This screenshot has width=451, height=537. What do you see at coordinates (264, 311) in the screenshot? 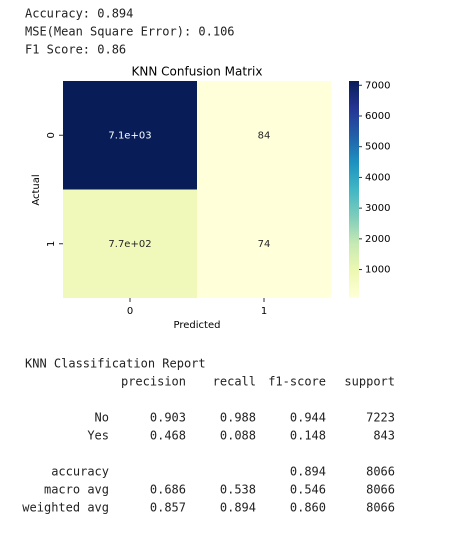
I see `x-tick-label: 1` at bounding box center [264, 311].